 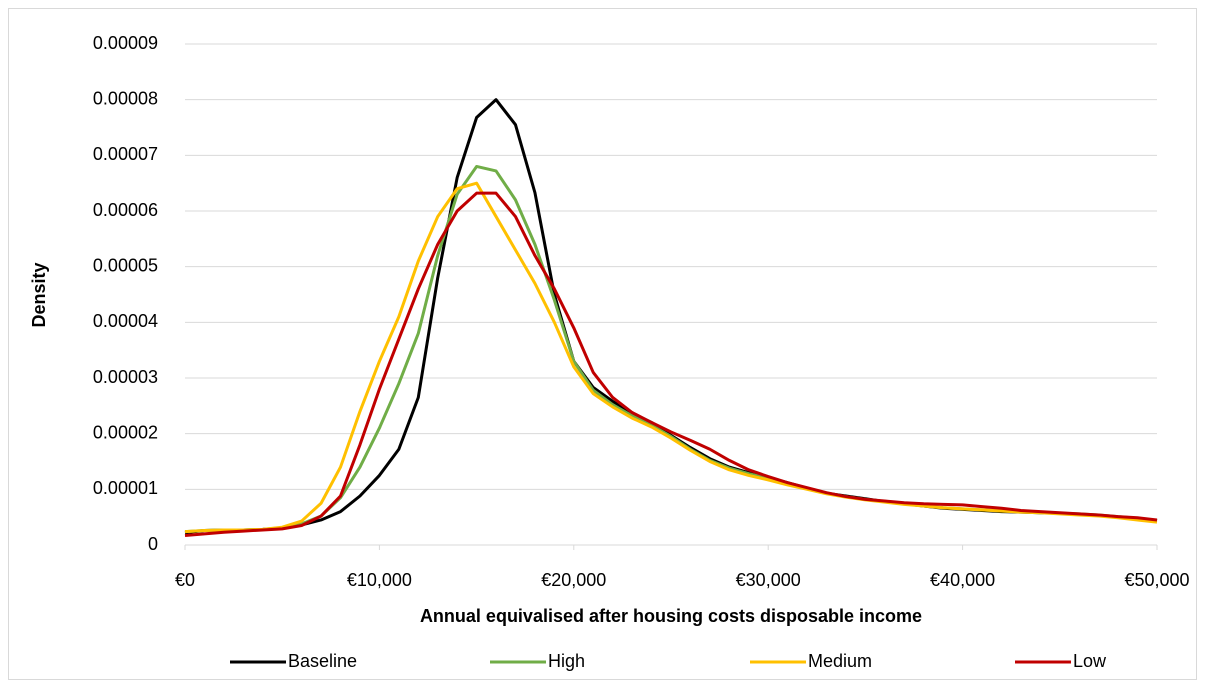 What do you see at coordinates (125, 321) in the screenshot?
I see `y-tick-label: 0.00004` at bounding box center [125, 321].